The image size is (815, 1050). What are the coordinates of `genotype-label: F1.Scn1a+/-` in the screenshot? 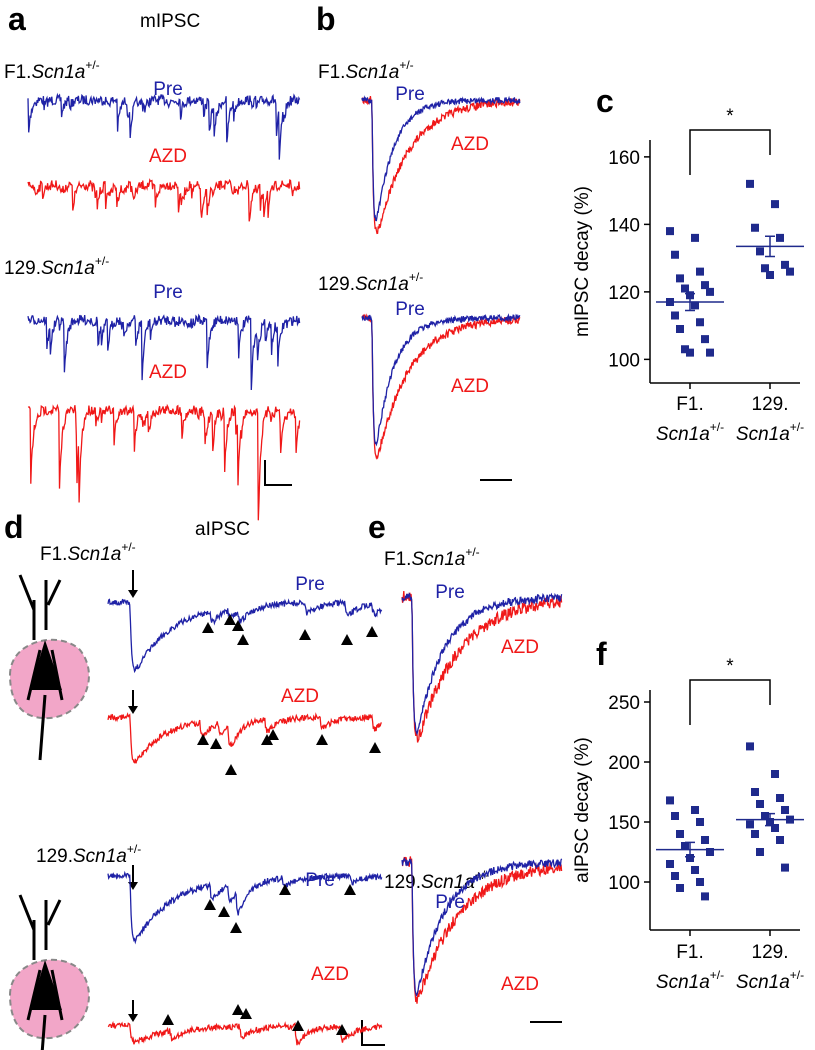 It's located at (366, 70).